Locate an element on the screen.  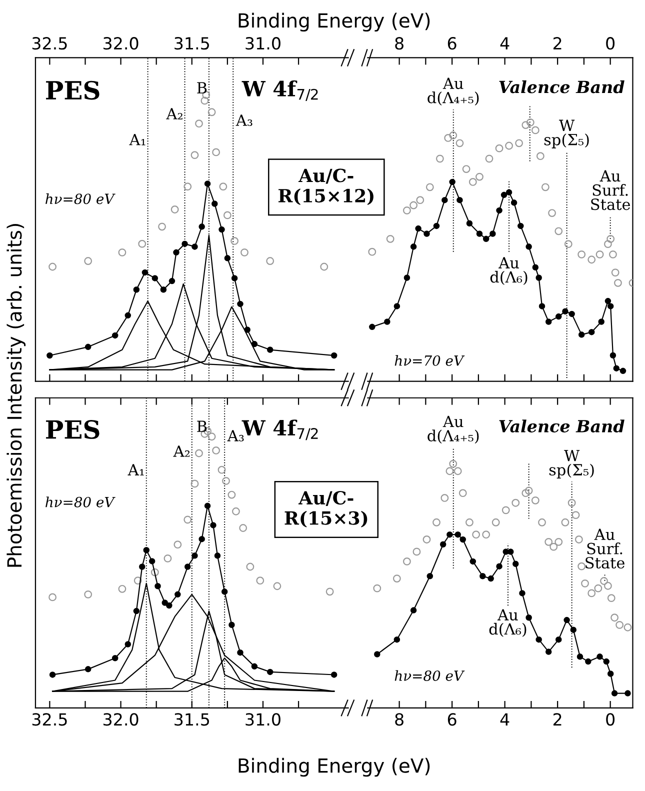
annotation: Au/C- R(15×12) is located at coordinates (326, 187).